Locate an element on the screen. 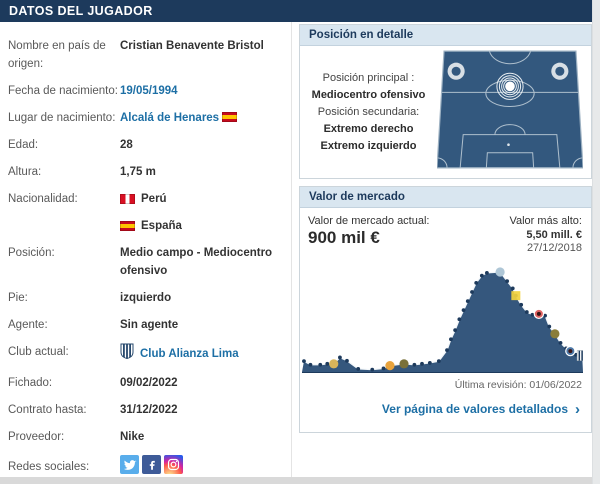 The width and height of the screenshot is (600, 484). field-value: Medio campo - Mediocentro ofensivo is located at coordinates (196, 262).